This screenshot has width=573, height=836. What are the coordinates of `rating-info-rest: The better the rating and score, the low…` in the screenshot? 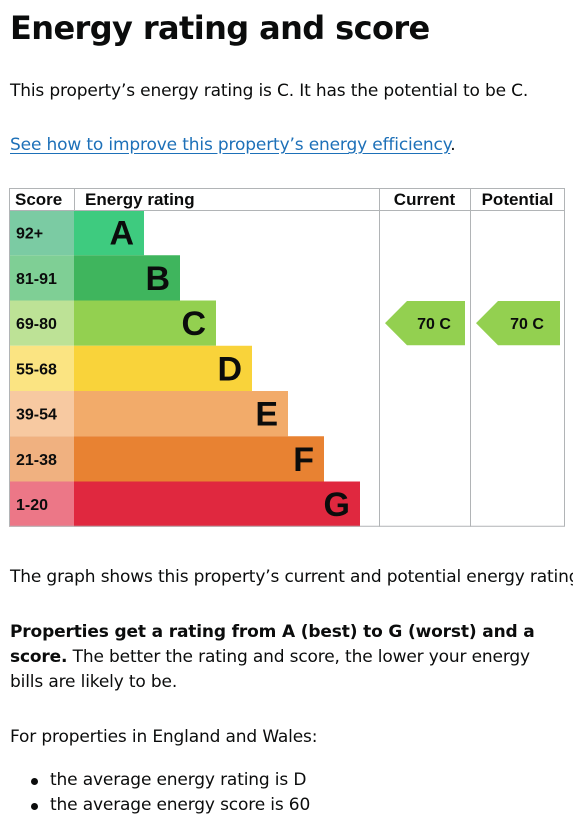 It's located at (270, 669).